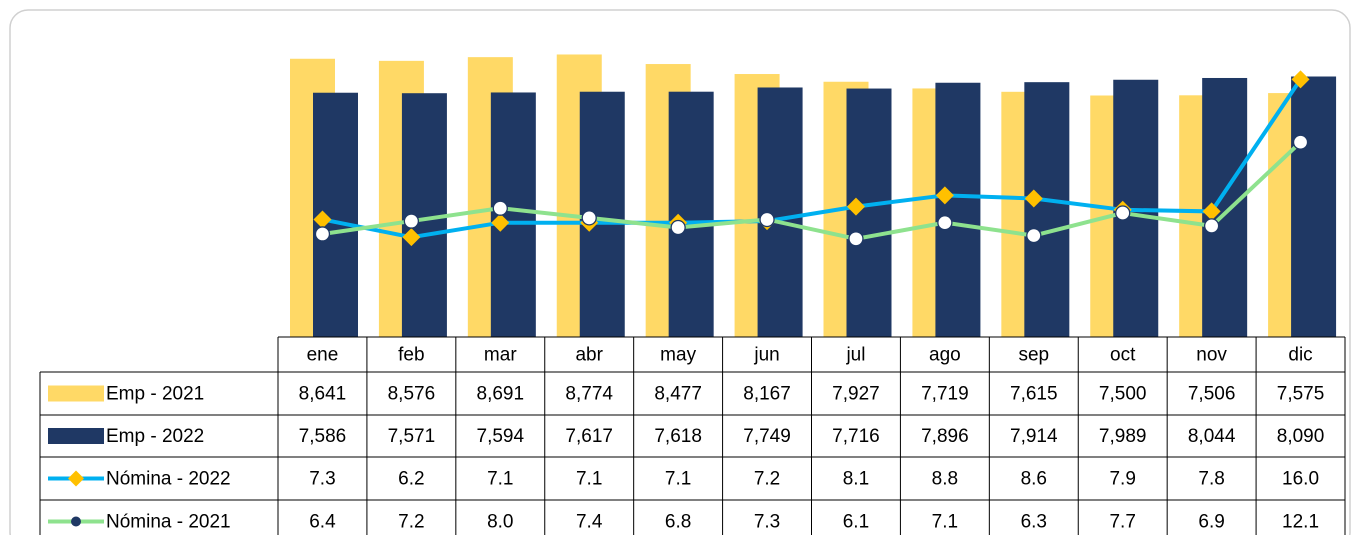 This screenshot has width=1358, height=535. I want to click on x-tick-label: jun, so click(766, 355).